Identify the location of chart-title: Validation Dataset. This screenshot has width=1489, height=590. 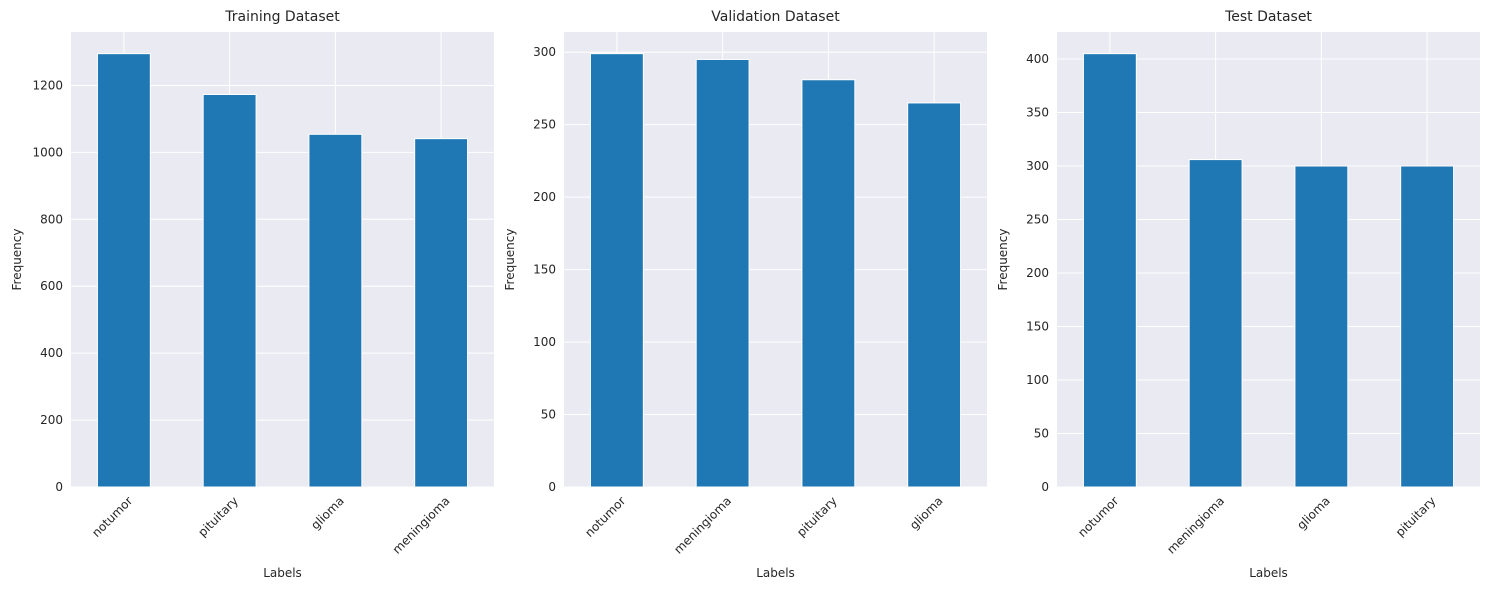
(775, 17).